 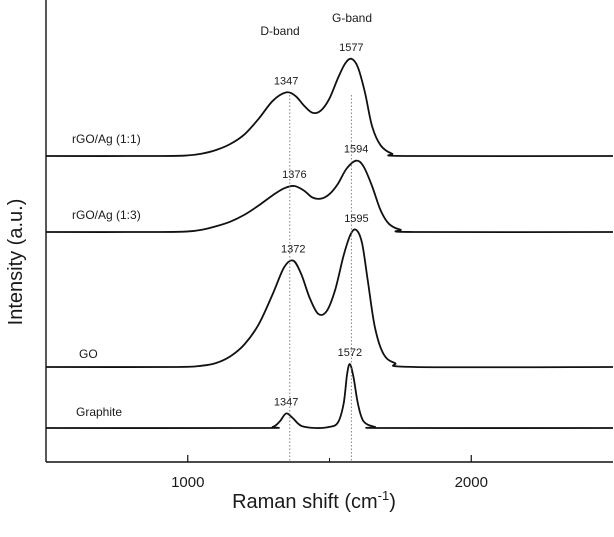 What do you see at coordinates (106, 215) in the screenshot?
I see `series-label-1: rGO/Ag (1:3)` at bounding box center [106, 215].